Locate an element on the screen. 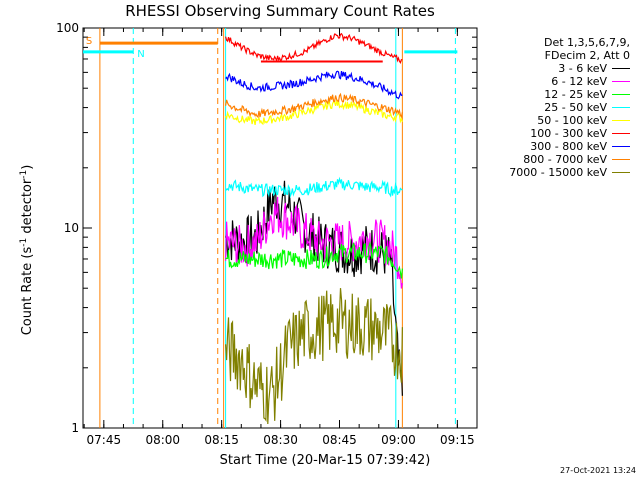 The width and height of the screenshot is (640, 480). x-tick-label: 08:45 is located at coordinates (339, 440).